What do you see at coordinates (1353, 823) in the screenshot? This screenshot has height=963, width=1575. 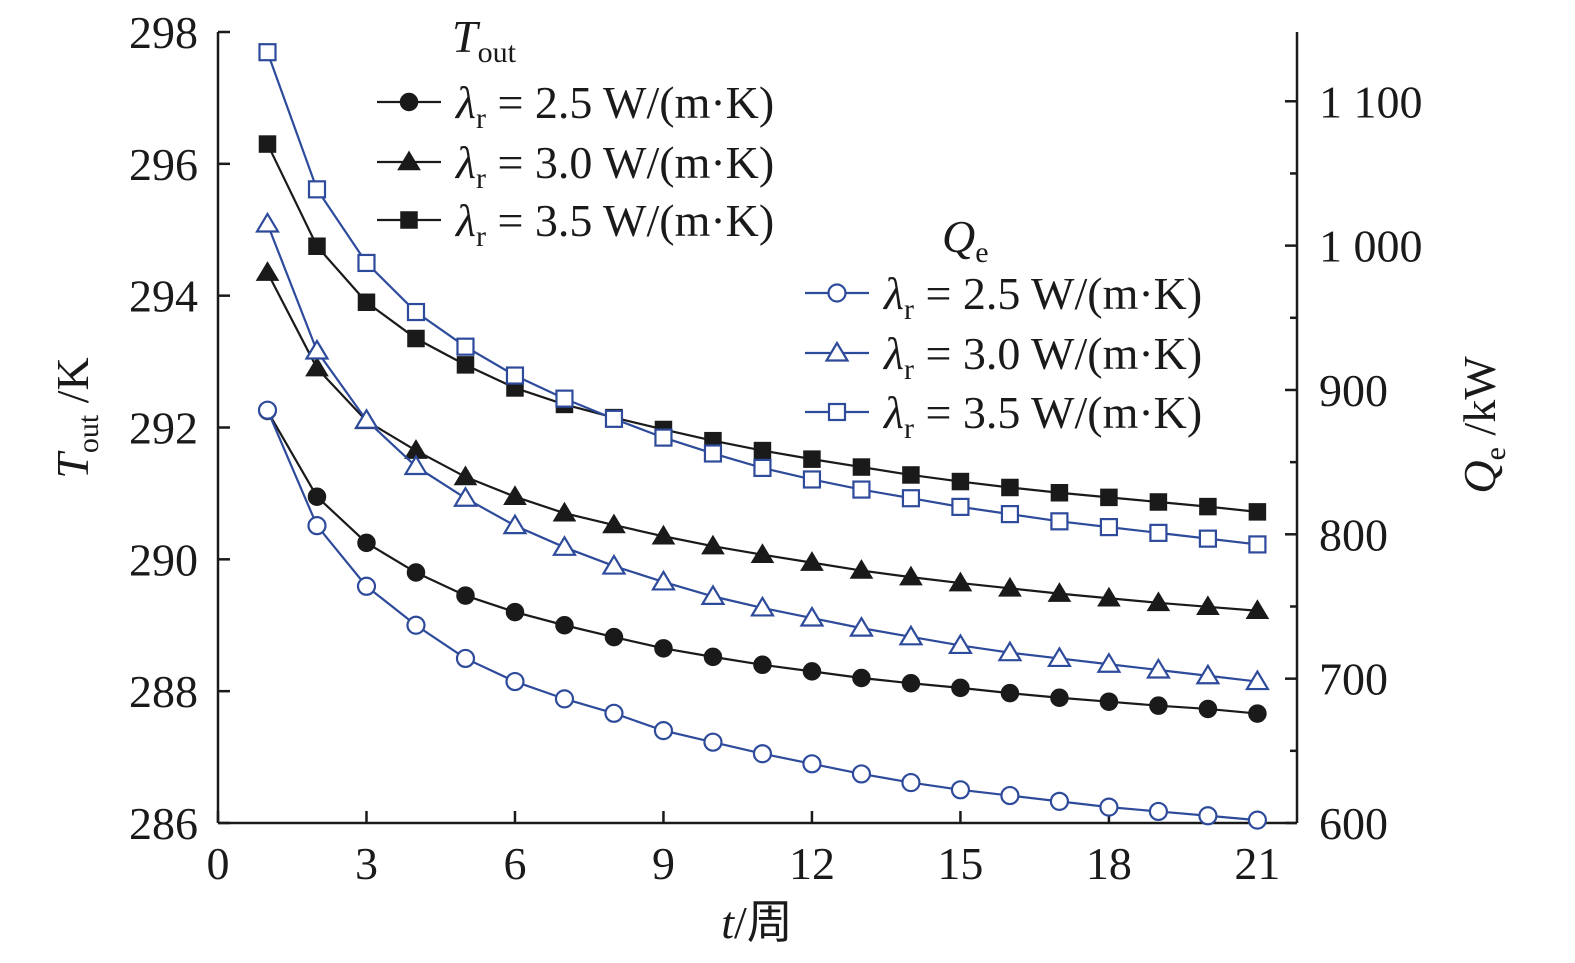 I see `y-right-tick-label: 600` at bounding box center [1353, 823].